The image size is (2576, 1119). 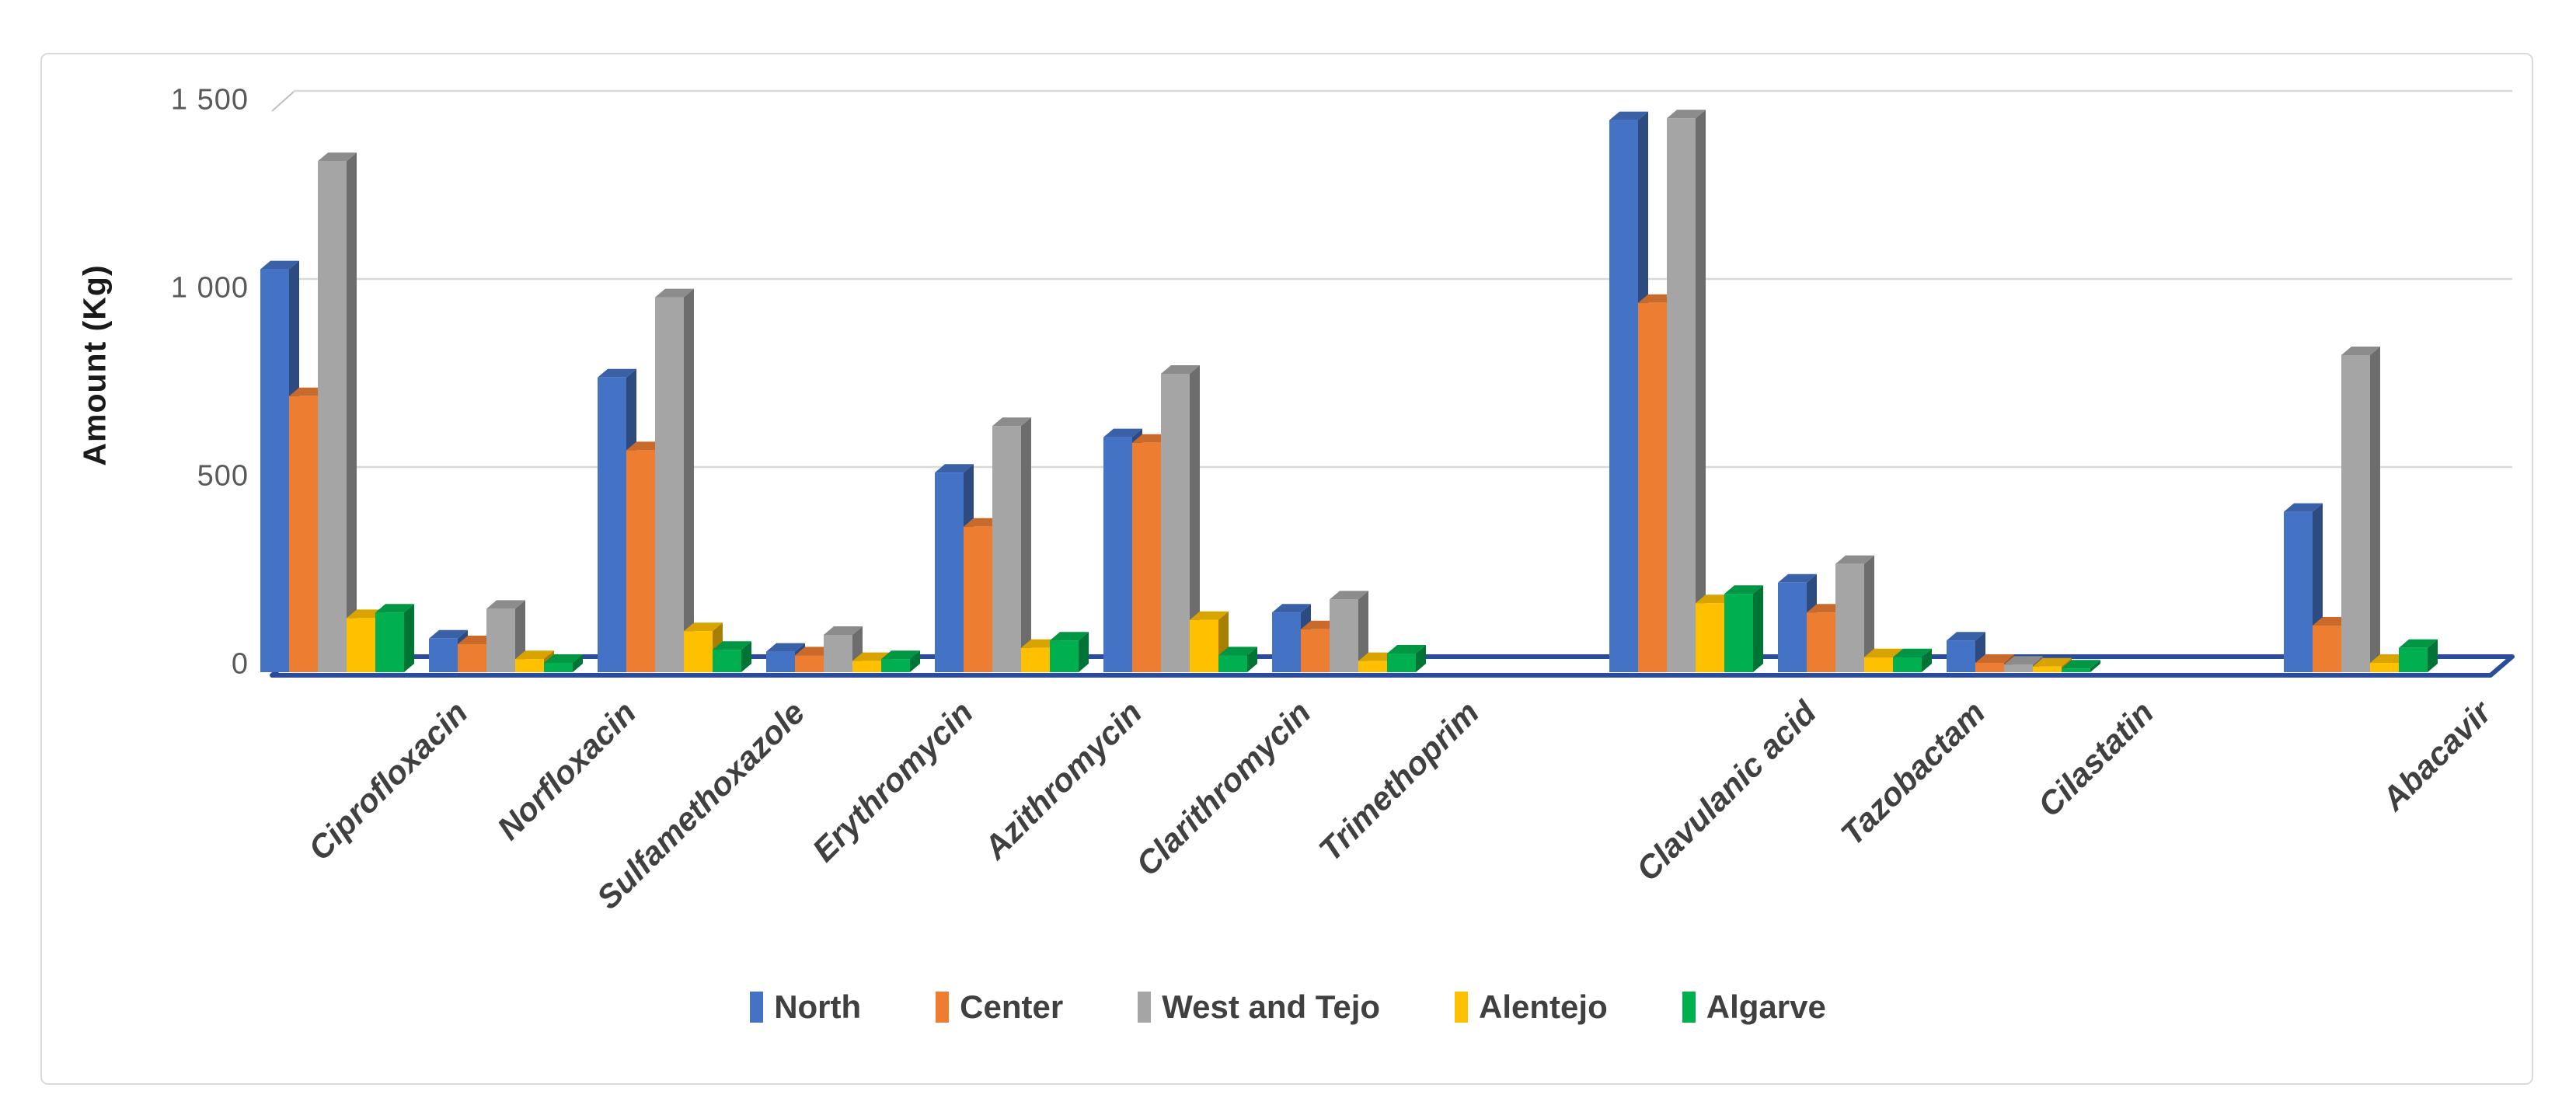 What do you see at coordinates (2418, 655) in the screenshot?
I see `bar-algarve-abacavir` at bounding box center [2418, 655].